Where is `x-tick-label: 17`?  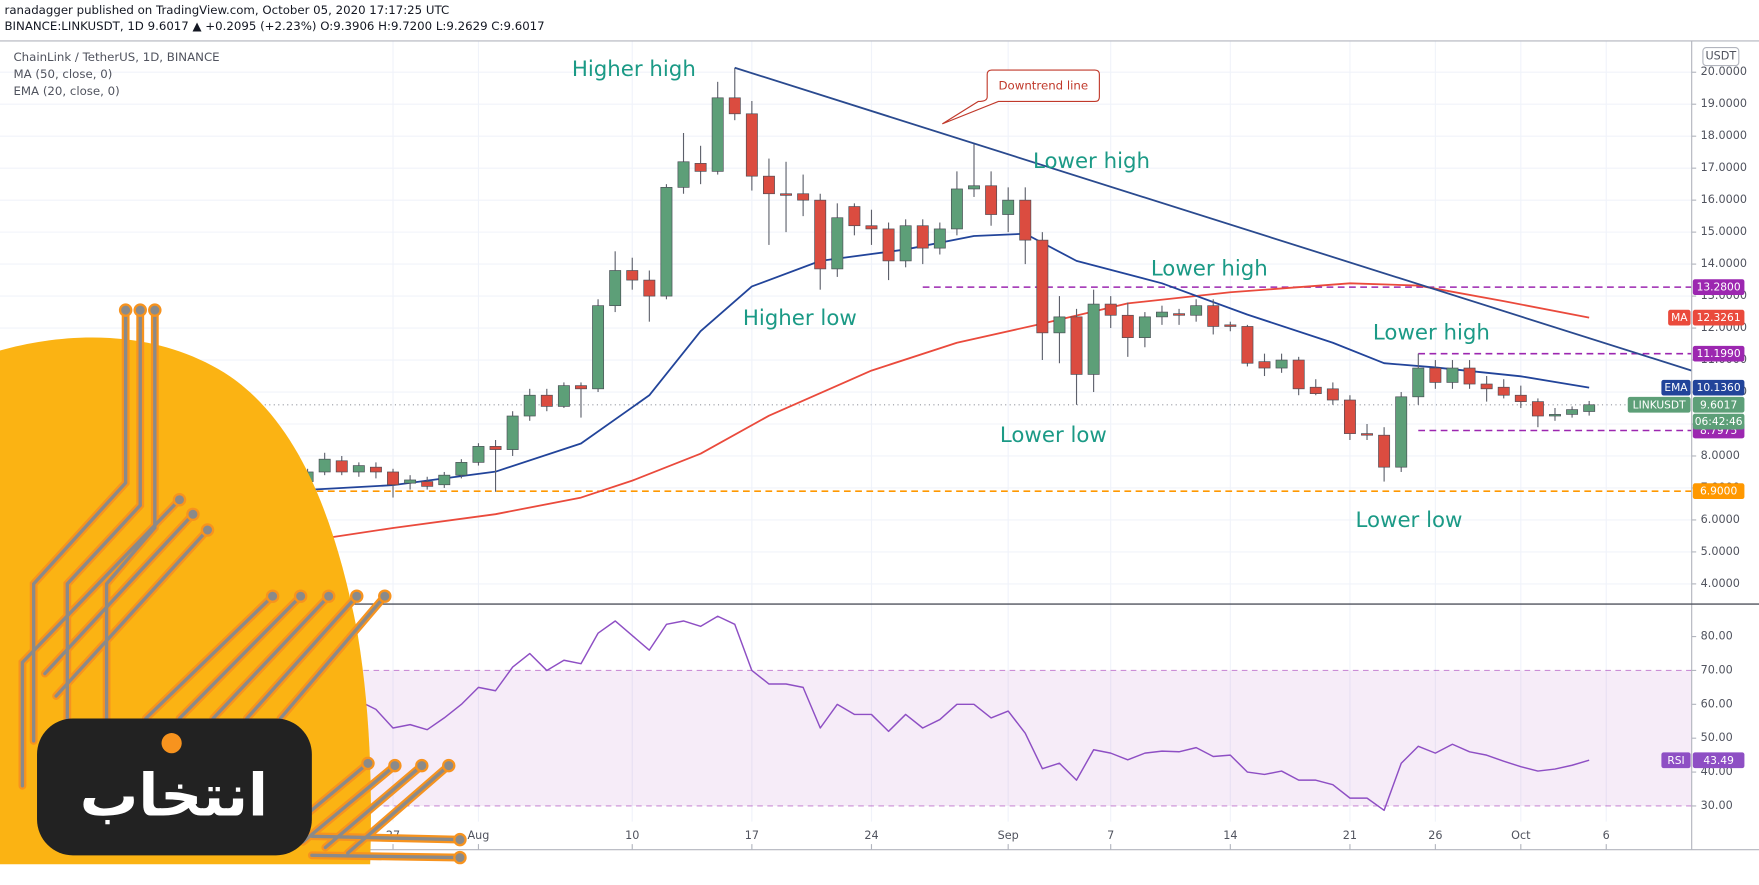
x-tick-label: 17 is located at coordinates (752, 835).